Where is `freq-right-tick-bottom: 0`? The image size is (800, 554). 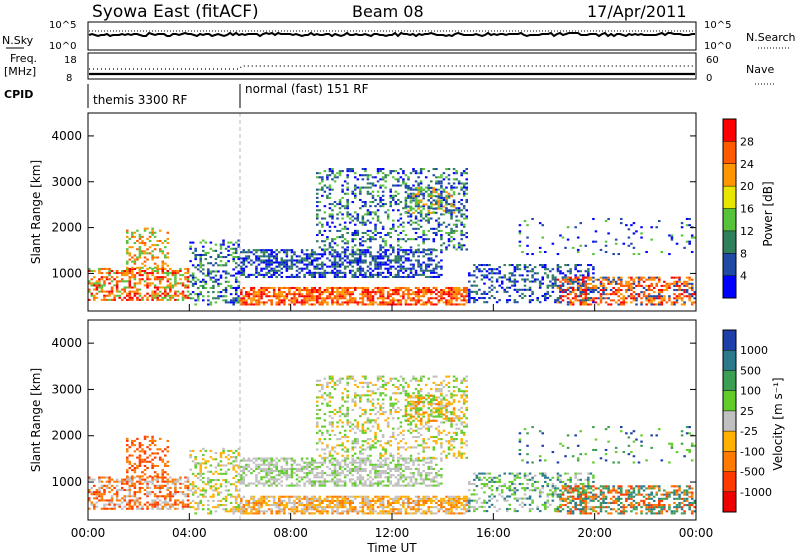
freq-right-tick-bottom: 0 is located at coordinates (709, 78).